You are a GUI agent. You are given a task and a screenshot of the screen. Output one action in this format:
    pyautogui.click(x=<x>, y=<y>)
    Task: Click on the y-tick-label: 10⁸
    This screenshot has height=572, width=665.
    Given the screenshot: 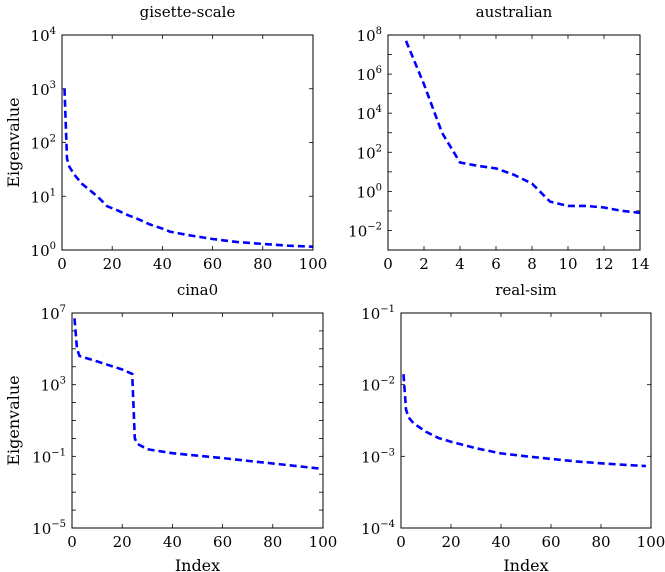 What is the action you would take?
    pyautogui.click(x=369, y=35)
    